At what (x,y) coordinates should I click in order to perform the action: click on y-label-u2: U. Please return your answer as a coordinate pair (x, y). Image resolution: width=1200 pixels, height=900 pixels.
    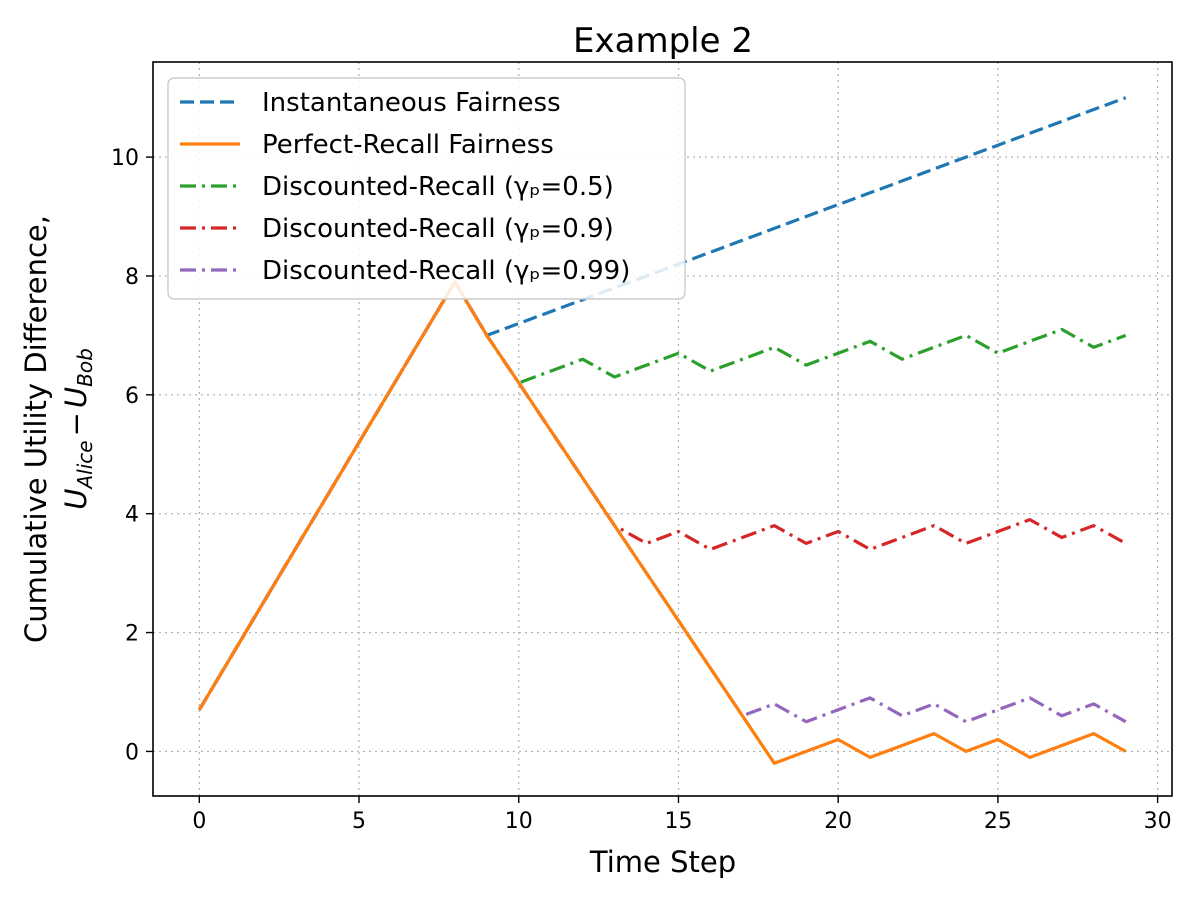
    Looking at the image, I should click on (76, 397).